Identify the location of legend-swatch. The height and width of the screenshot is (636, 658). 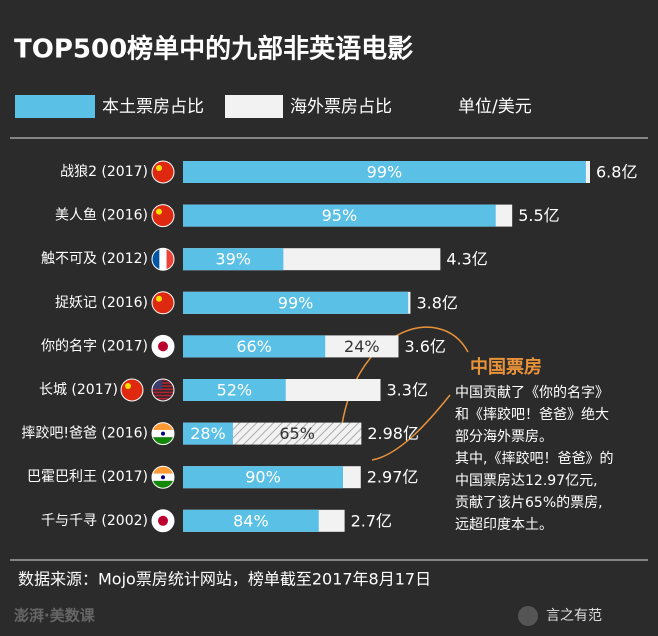
(55, 106).